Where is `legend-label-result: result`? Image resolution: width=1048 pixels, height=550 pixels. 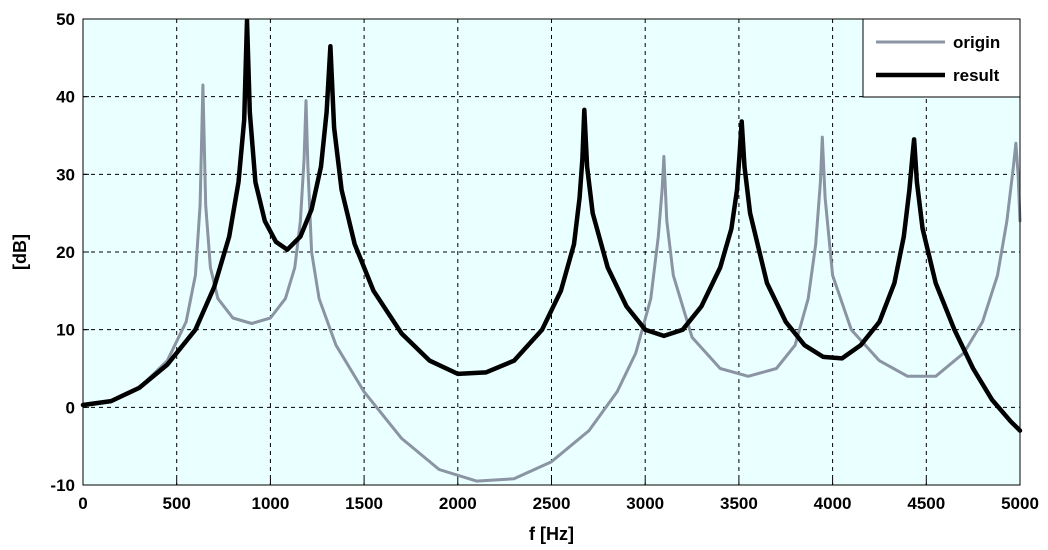
legend-label-result: result is located at coordinates (976, 75).